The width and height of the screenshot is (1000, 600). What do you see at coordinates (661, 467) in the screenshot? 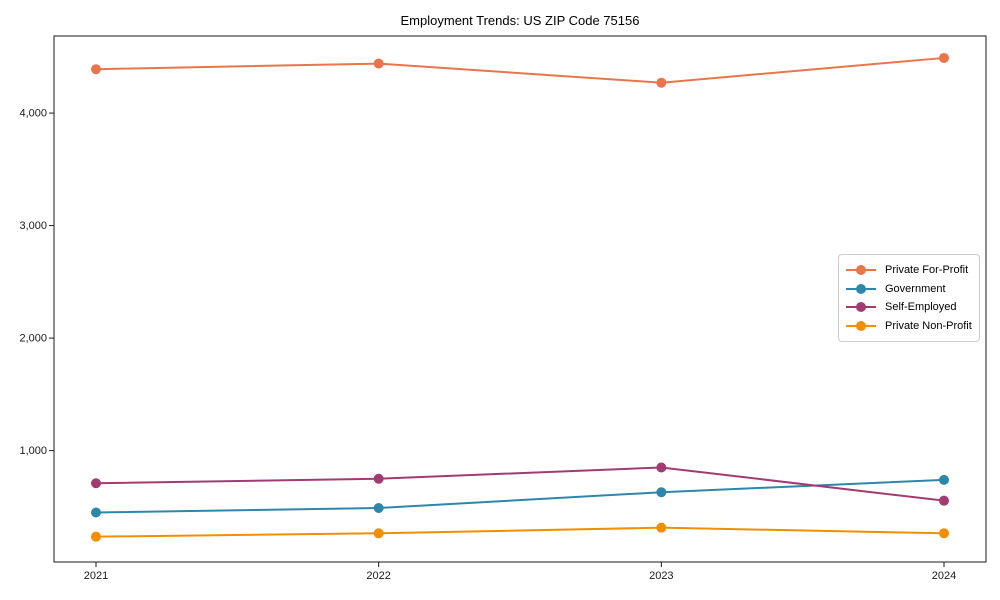
I see `data-point-self-employed-2023` at bounding box center [661, 467].